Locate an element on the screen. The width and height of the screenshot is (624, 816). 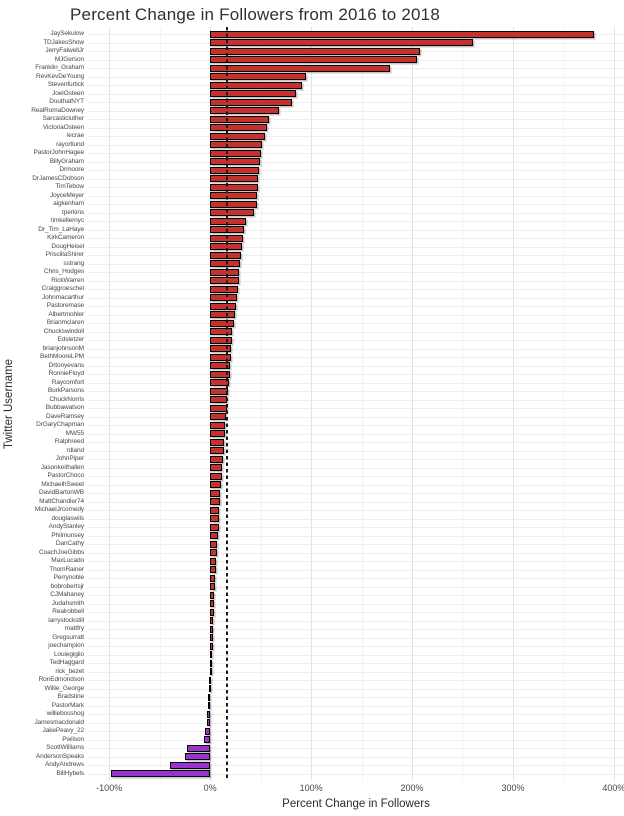
y-tick-label: VictoriaOsteen is located at coordinates (63, 127).